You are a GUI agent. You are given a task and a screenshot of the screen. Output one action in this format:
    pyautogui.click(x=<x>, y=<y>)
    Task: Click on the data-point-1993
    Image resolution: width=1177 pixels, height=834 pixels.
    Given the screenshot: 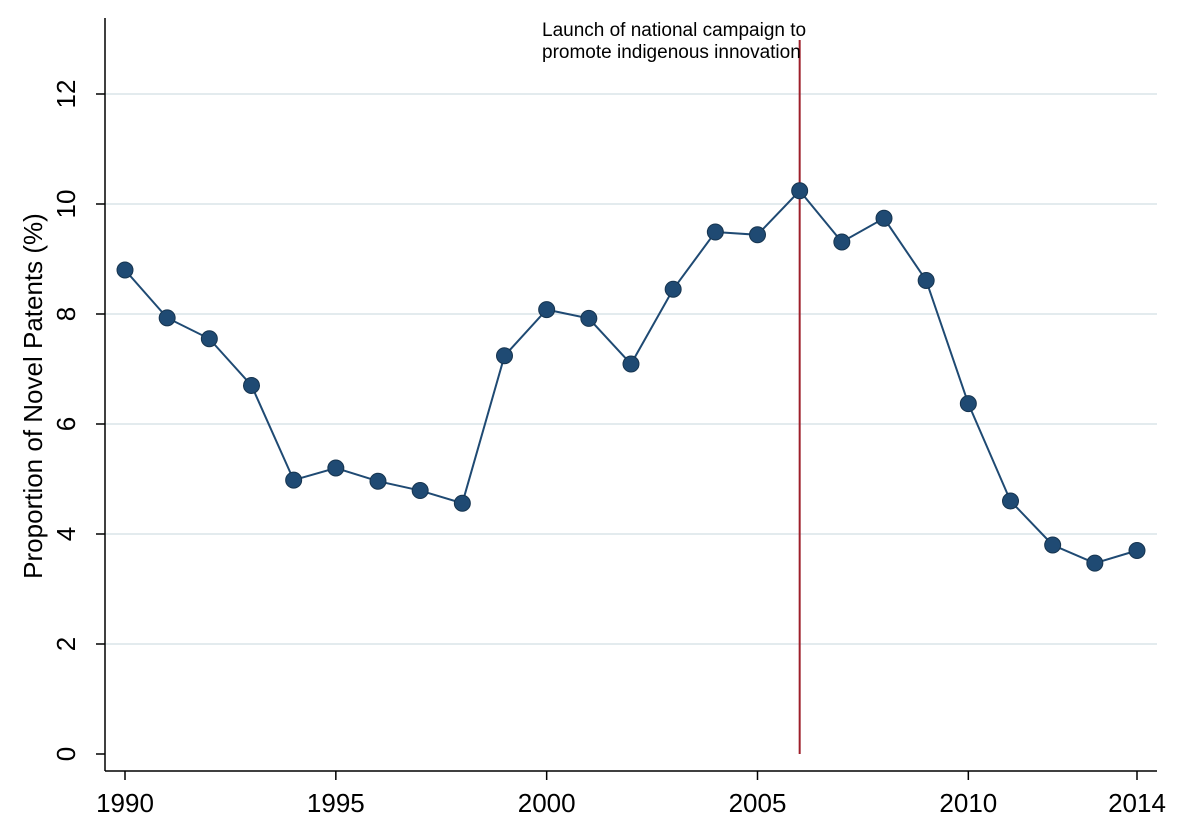 What is the action you would take?
    pyautogui.click(x=251, y=385)
    